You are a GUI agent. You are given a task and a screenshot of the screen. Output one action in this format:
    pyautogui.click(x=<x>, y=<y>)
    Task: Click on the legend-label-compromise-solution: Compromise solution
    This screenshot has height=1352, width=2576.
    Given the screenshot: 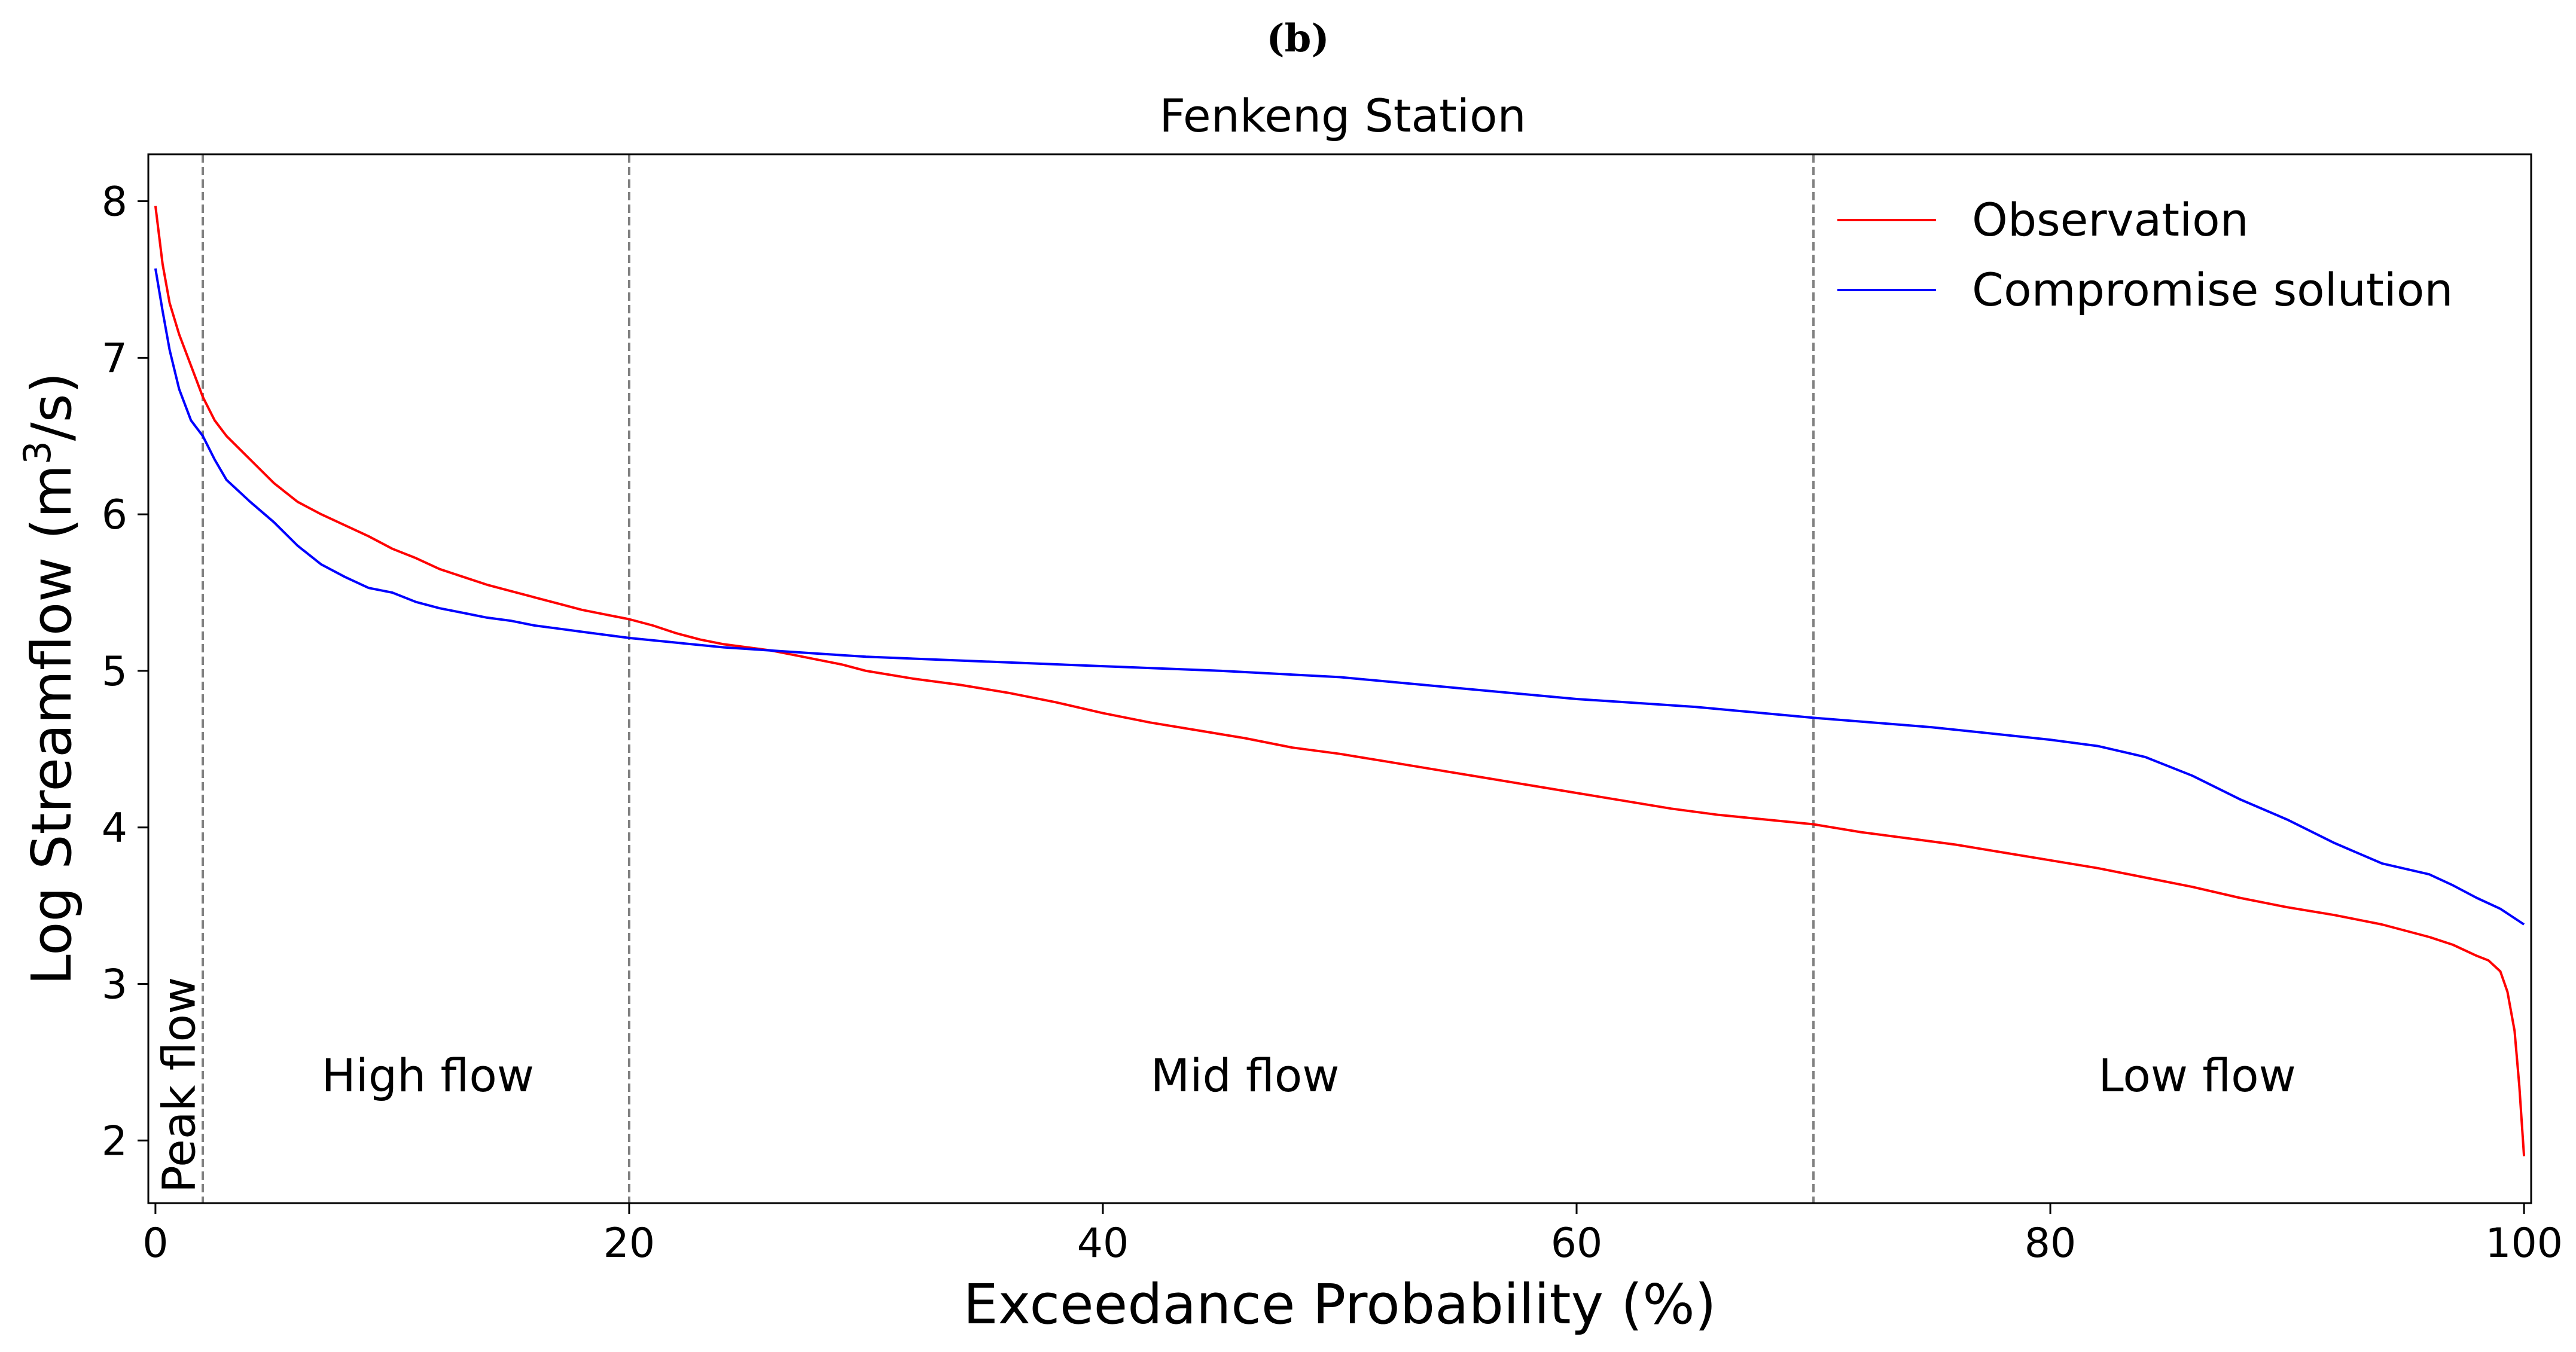 What is the action you would take?
    pyautogui.click(x=2212, y=289)
    